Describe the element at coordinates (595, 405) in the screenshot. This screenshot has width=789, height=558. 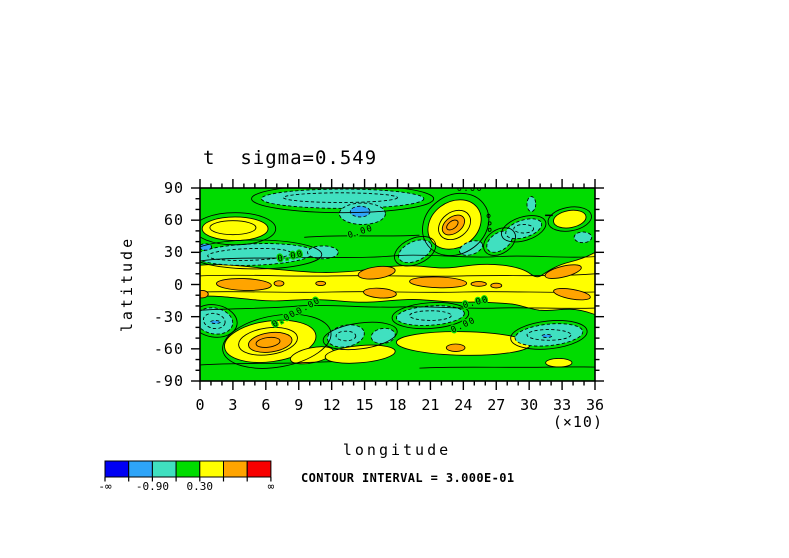
I see `x-tick-label: 36` at that location.